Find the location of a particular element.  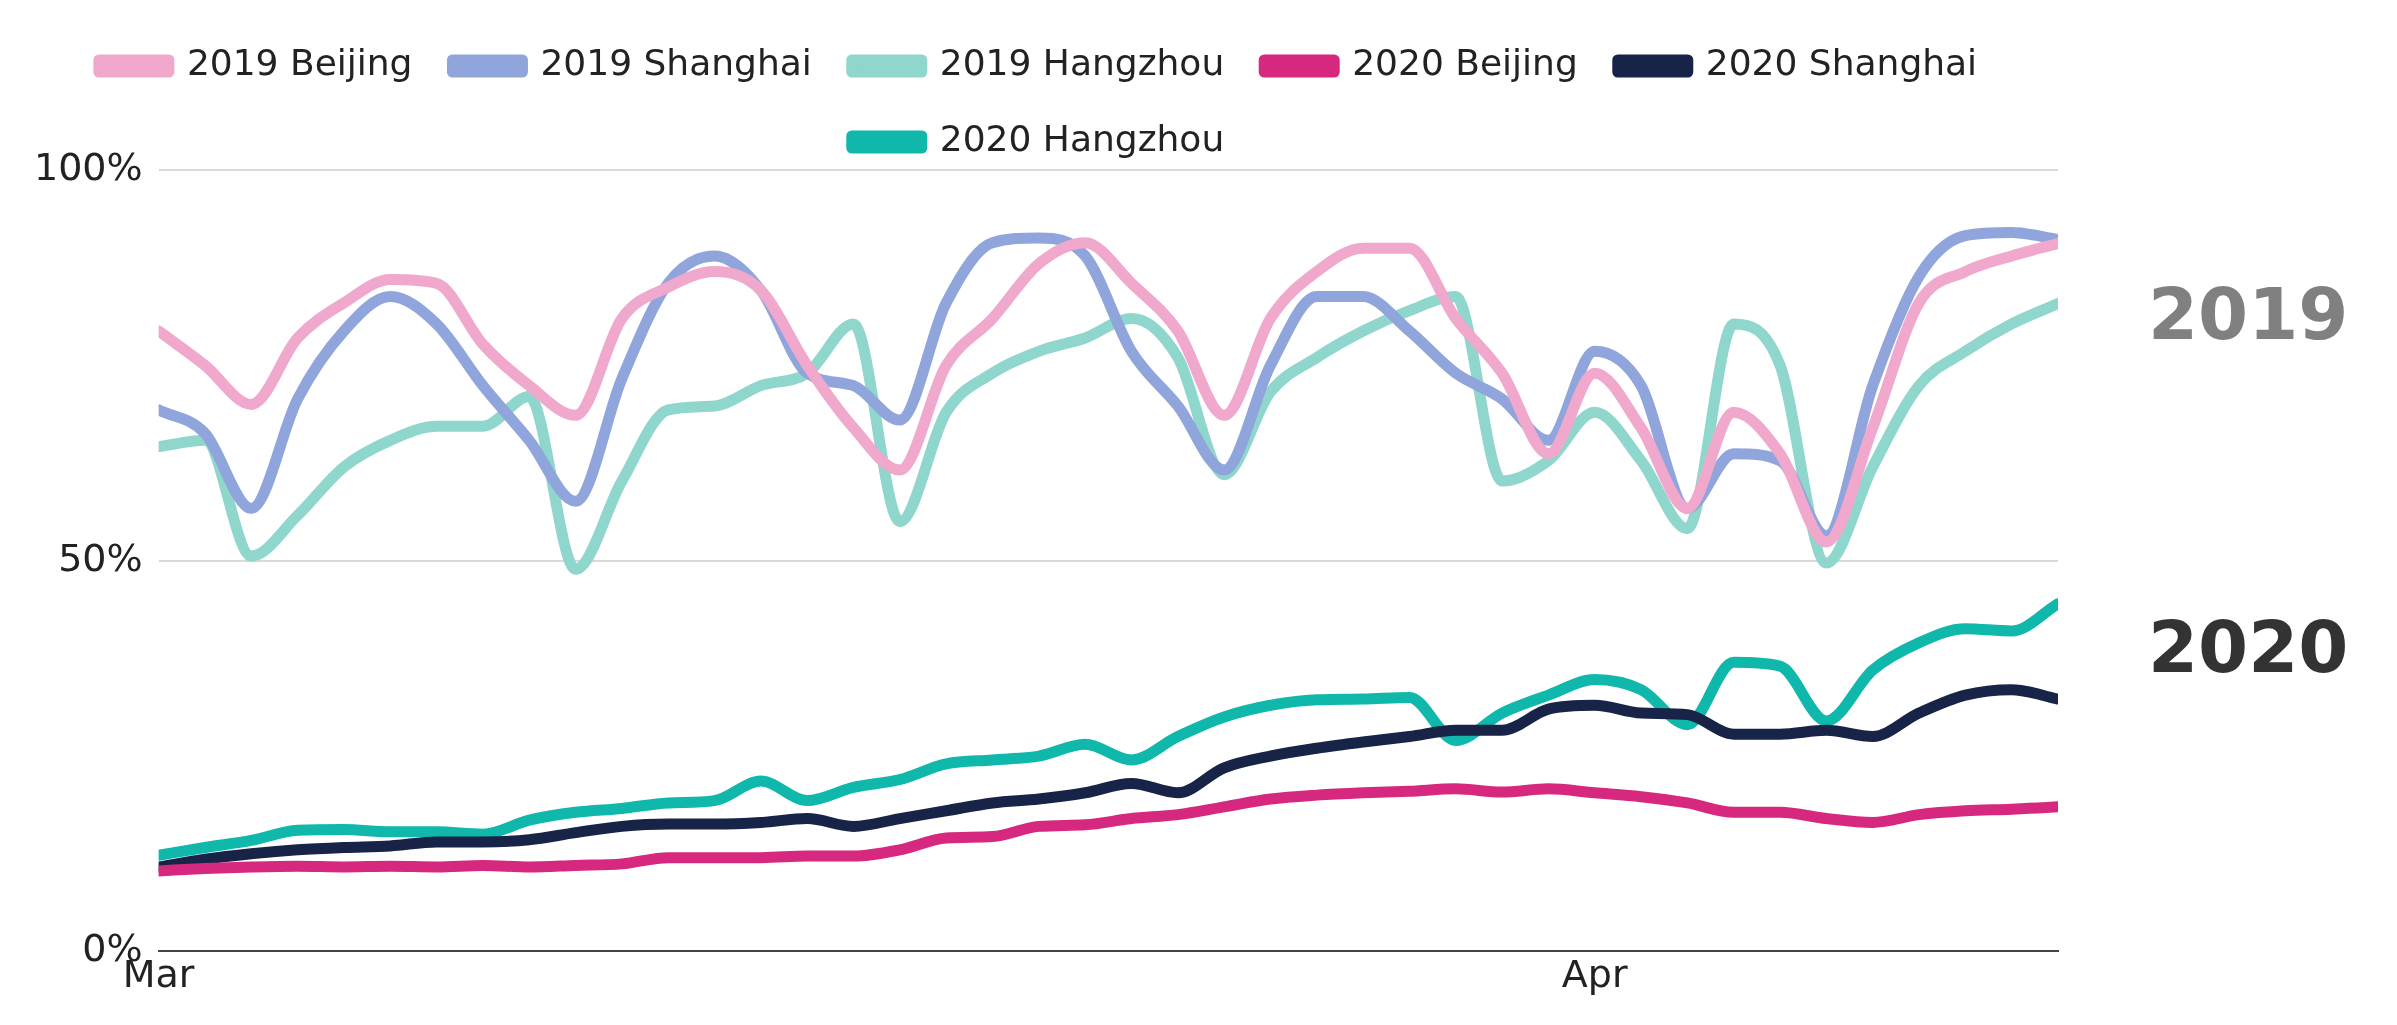

legend-label: 2020 Beijing is located at coordinates (1465, 63).